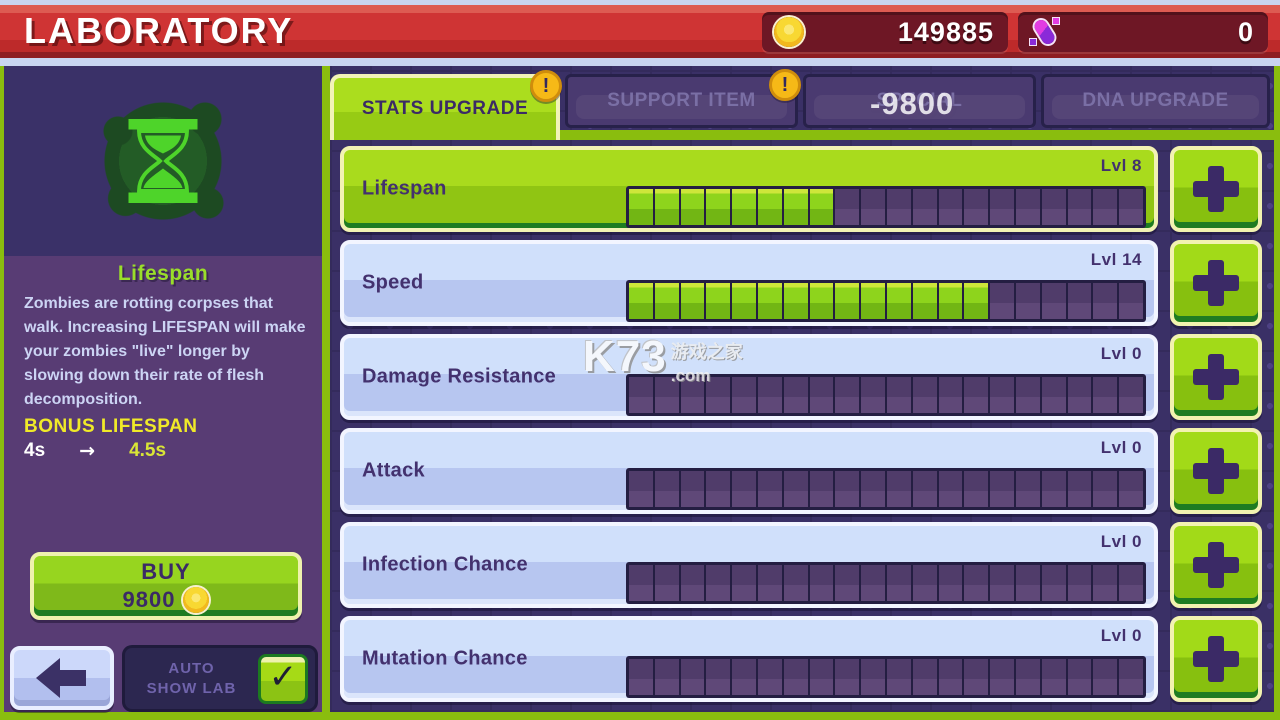  I want to click on stat-row-speed: Speed Lvl 14, so click(749, 283).